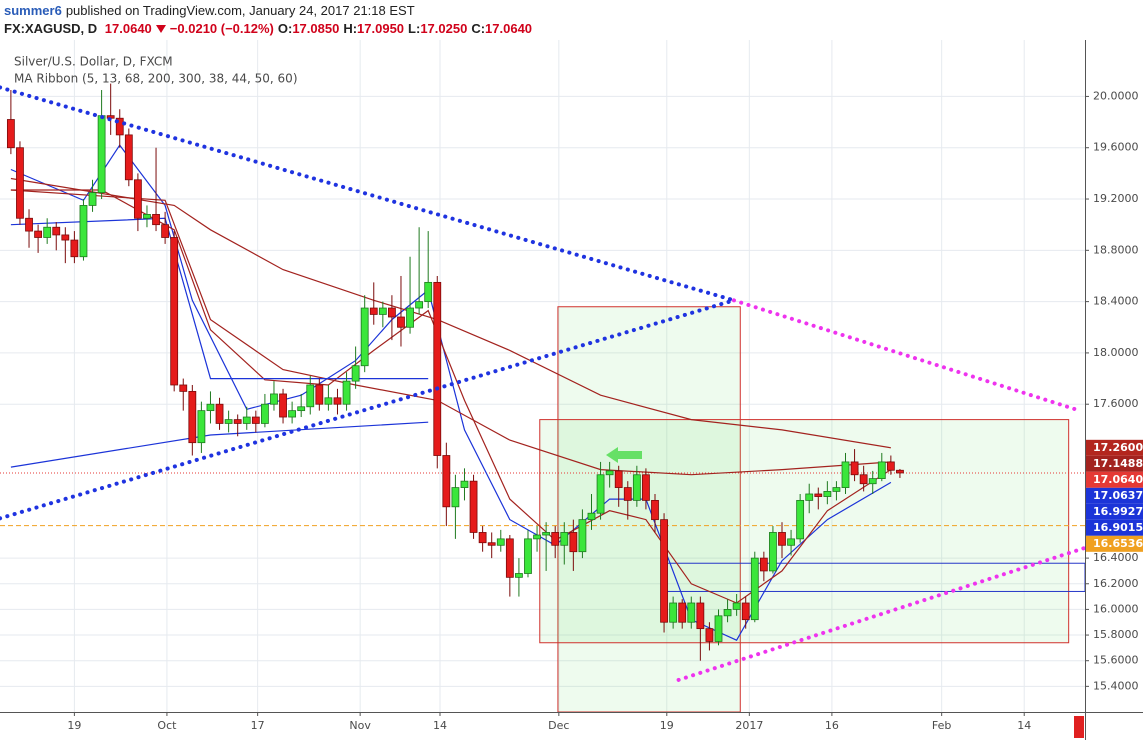 This screenshot has height=740, width=1143. What do you see at coordinates (478, 28) in the screenshot?
I see `ohlc-key: C:` at bounding box center [478, 28].